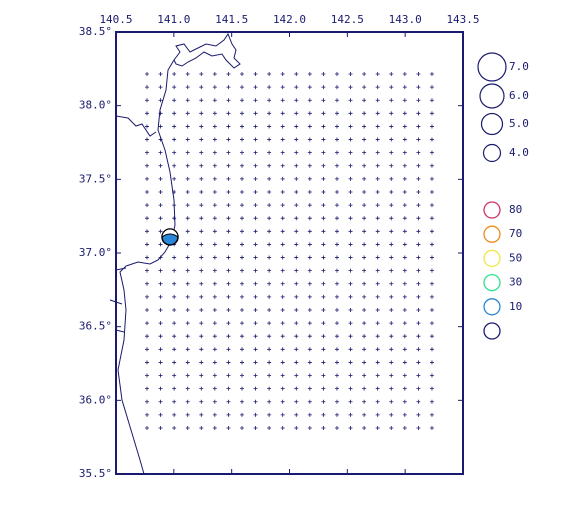  Describe the element at coordinates (492, 153) in the screenshot. I see `magnitude-circle` at that location.